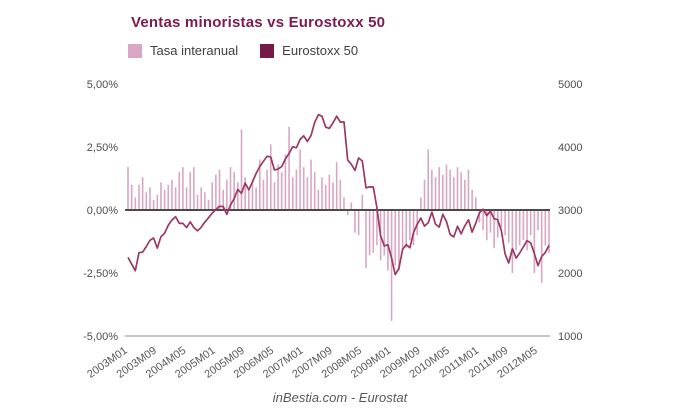  I want to click on legend-label-tasa-interanual: Tasa interanual, so click(194, 50).